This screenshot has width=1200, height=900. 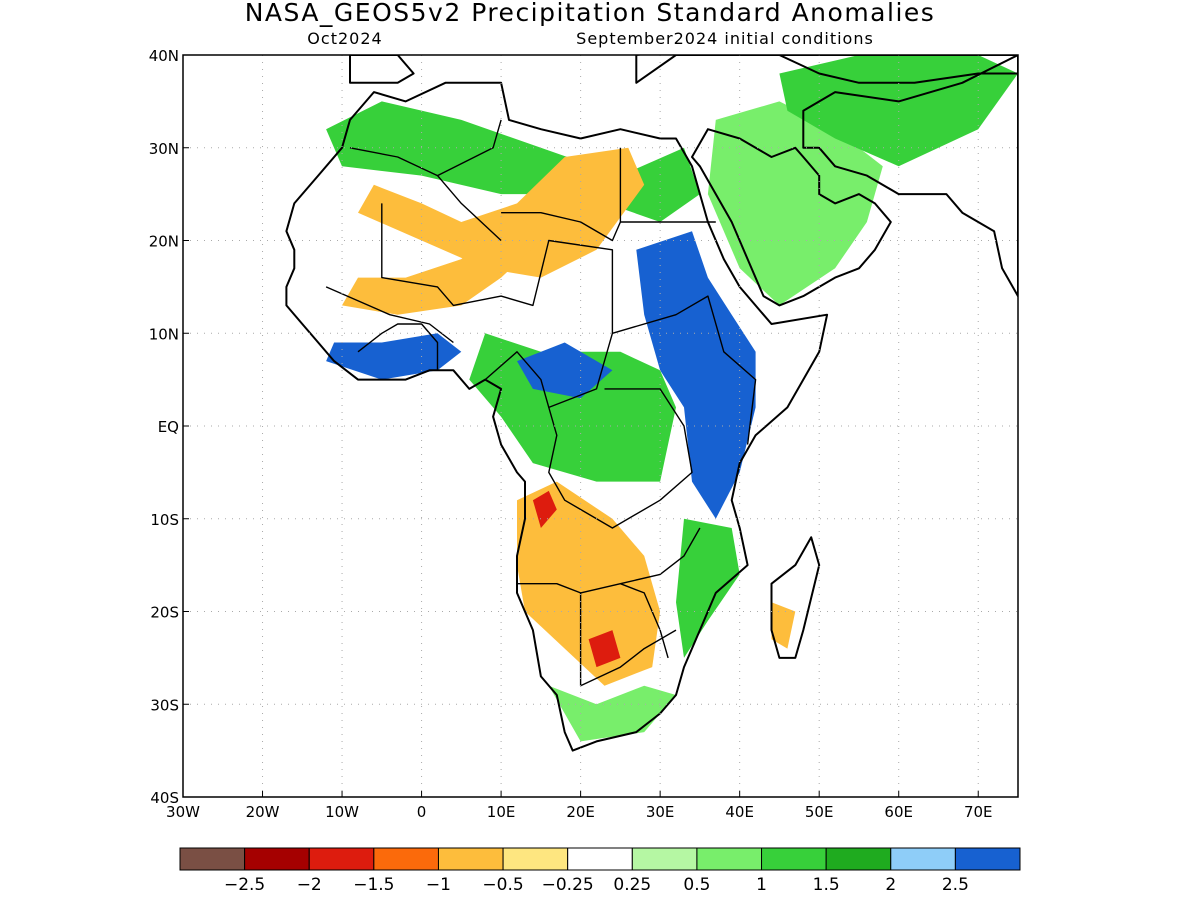 I want to click on colorbar-label: 1.5, so click(x=826, y=885).